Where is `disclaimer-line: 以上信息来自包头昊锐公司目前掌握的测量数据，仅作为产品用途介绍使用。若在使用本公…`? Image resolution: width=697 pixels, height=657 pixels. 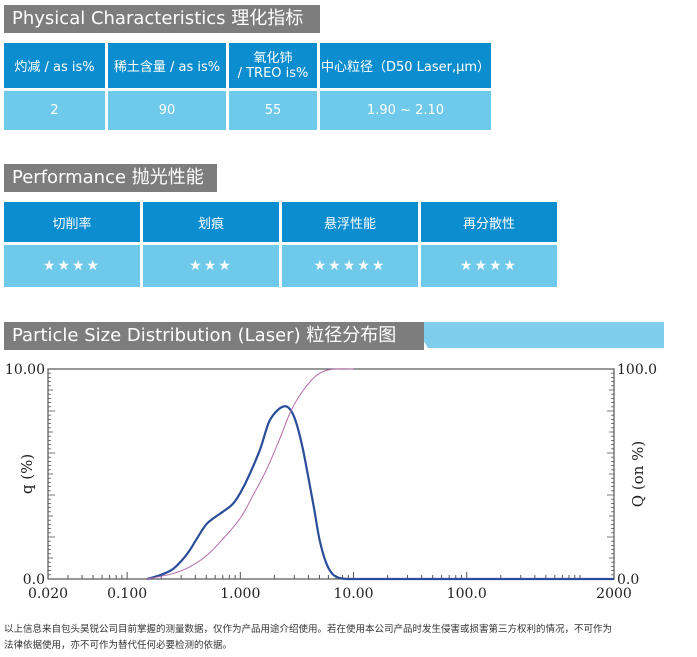
disclaimer-line: 以上信息来自包头昊锐公司目前掌握的测量数据，仅作为产品用途介绍使用。若在使用本公… is located at coordinates (308, 629).